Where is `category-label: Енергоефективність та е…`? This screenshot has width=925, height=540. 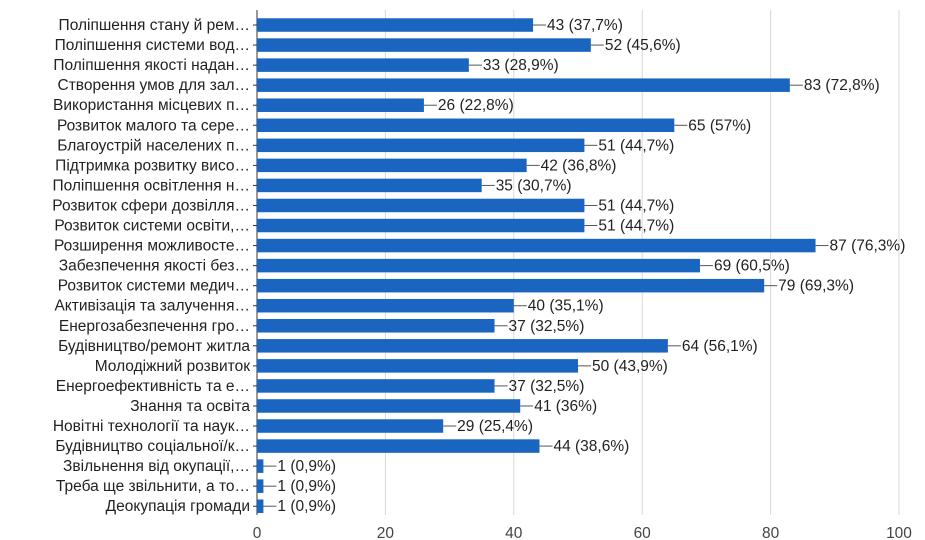
category-label: Енергоефективність та е… is located at coordinates (153, 386).